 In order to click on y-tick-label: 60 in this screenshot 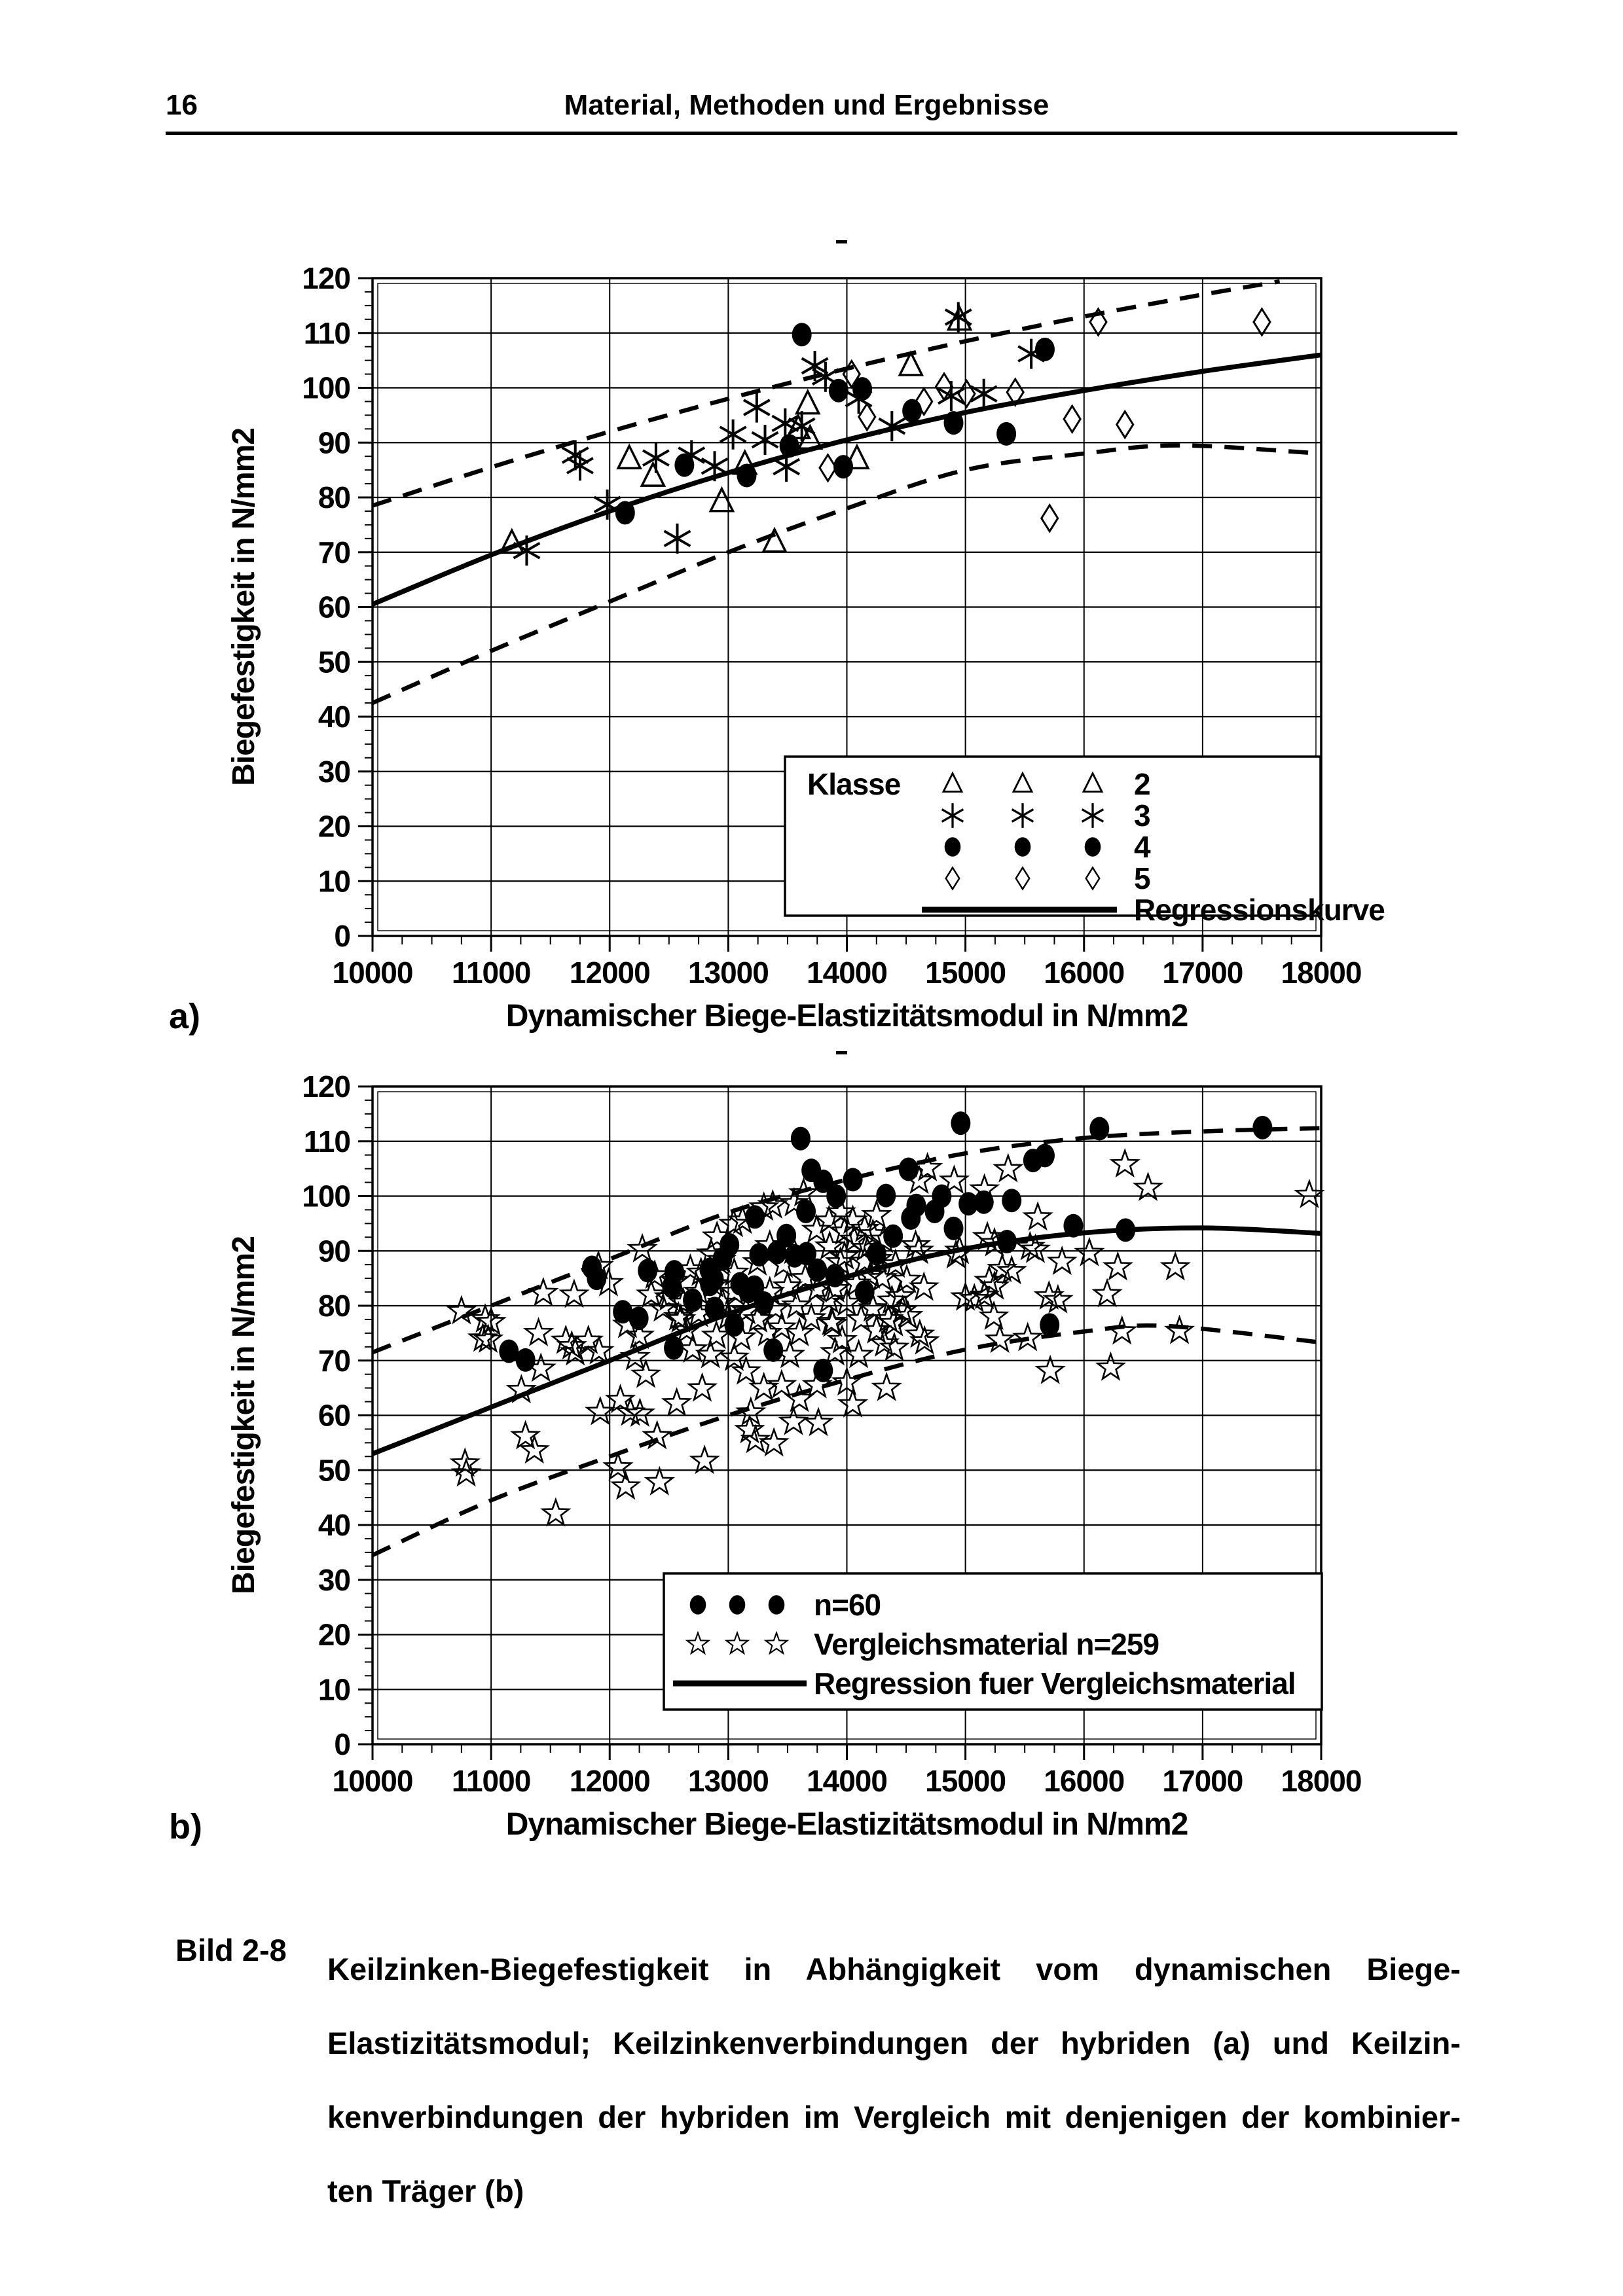, I will do `click(334, 1416)`.